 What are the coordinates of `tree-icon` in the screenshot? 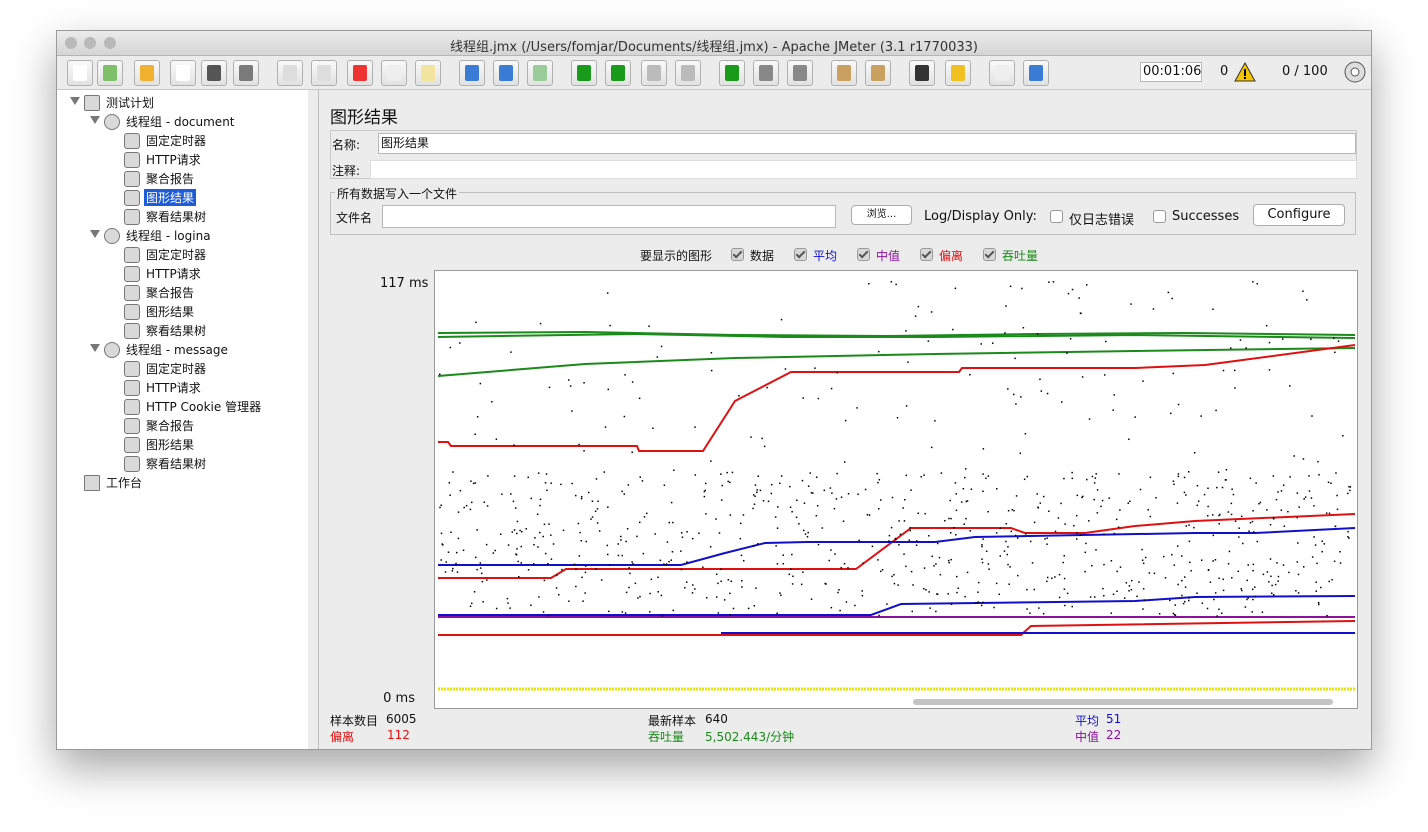 It's located at (92, 483).